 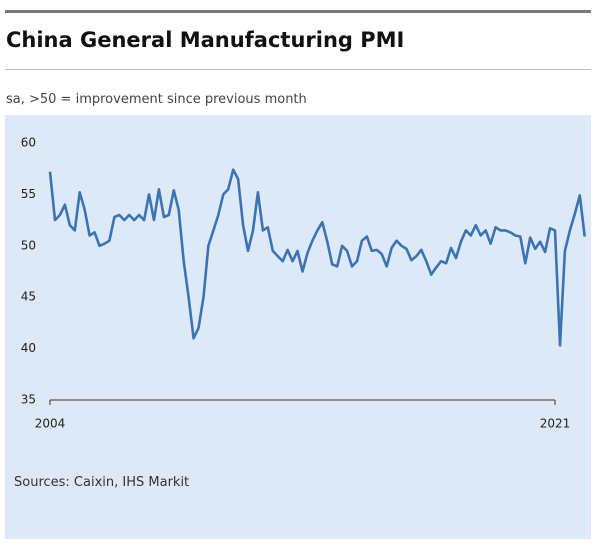 What do you see at coordinates (28, 194) in the screenshot?
I see `y-tick-label: 55` at bounding box center [28, 194].